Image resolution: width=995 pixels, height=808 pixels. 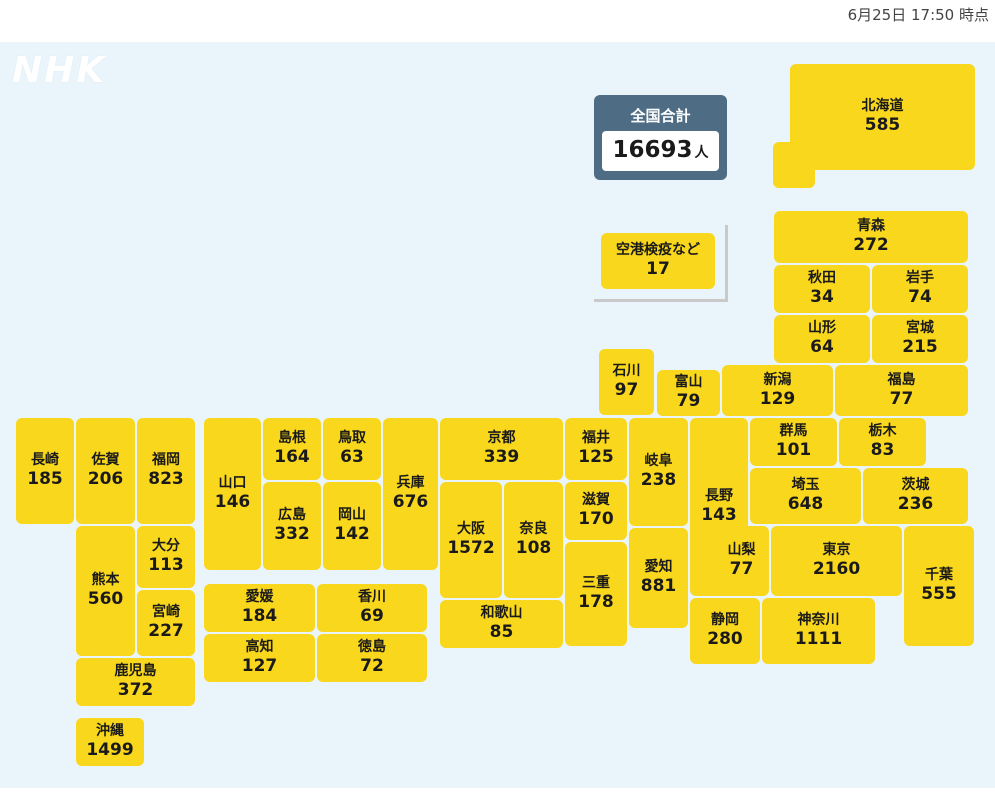 I want to click on prefecture-tile-fukuoka: 福岡 823, so click(x=166, y=471).